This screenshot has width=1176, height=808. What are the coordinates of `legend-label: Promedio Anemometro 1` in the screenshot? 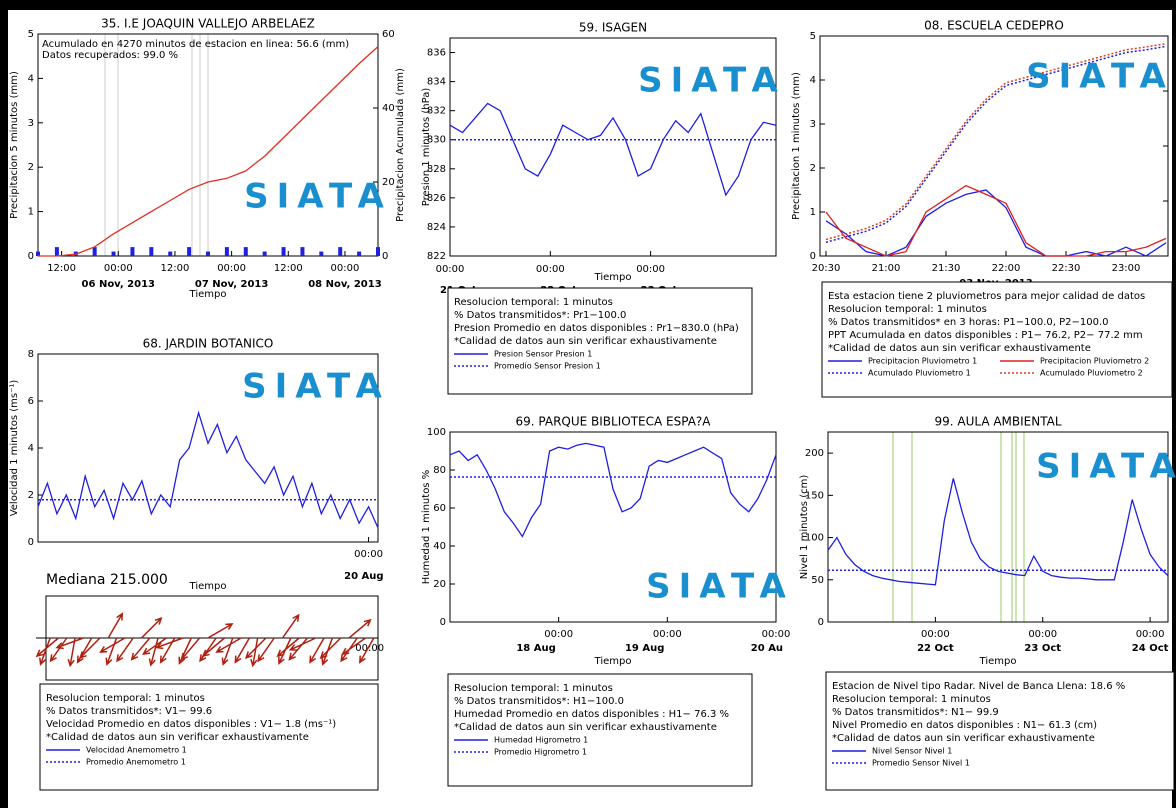 It's located at (136, 762).